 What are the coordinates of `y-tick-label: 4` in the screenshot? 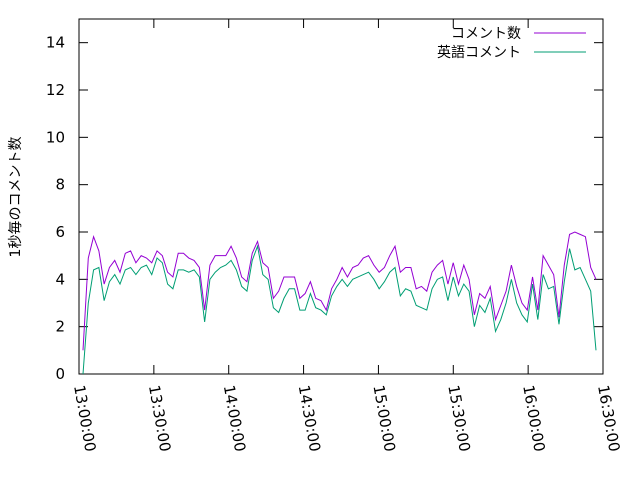 It's located at (60, 279).